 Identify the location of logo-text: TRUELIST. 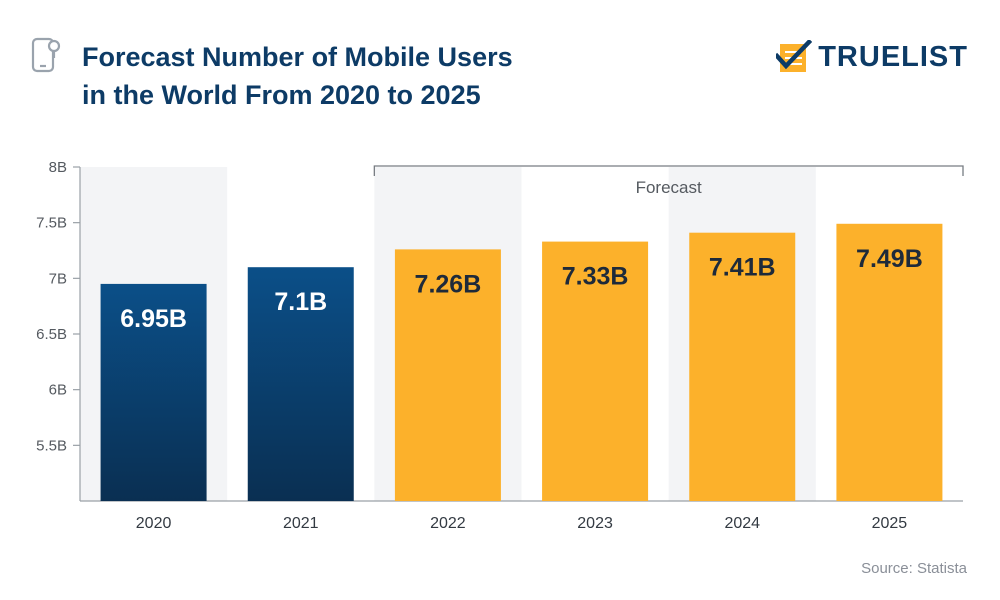
(893, 56).